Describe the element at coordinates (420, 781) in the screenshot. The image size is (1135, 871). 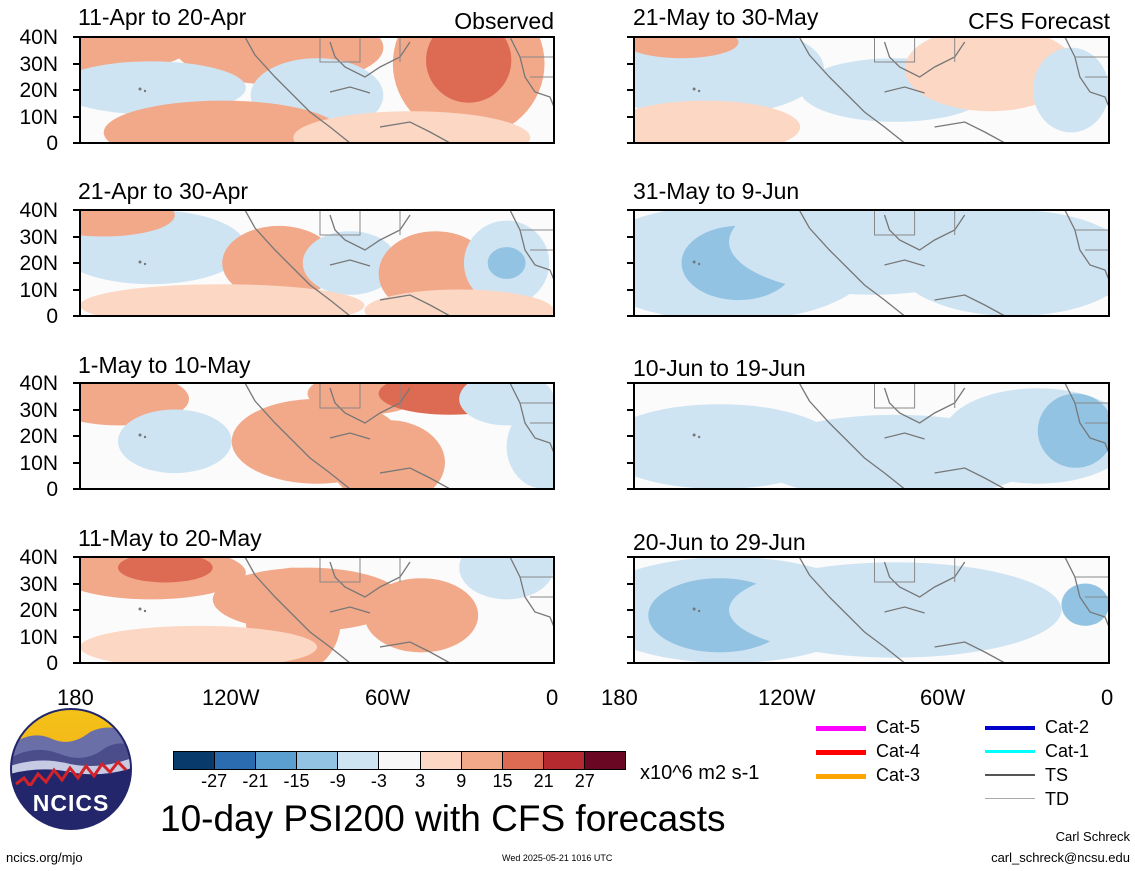
I see `colorbar-label: 3` at that location.